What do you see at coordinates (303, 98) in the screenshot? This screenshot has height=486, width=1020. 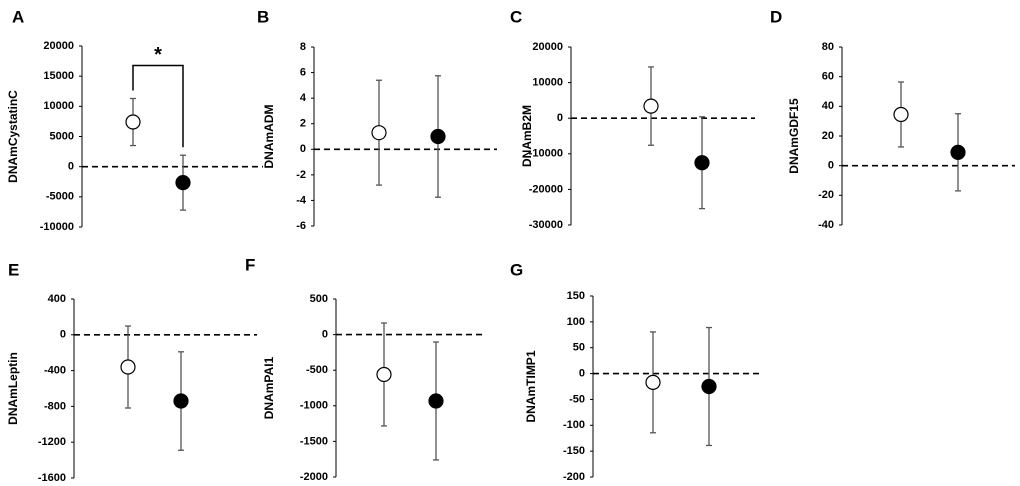 I see `y-tick-label: 4` at bounding box center [303, 98].